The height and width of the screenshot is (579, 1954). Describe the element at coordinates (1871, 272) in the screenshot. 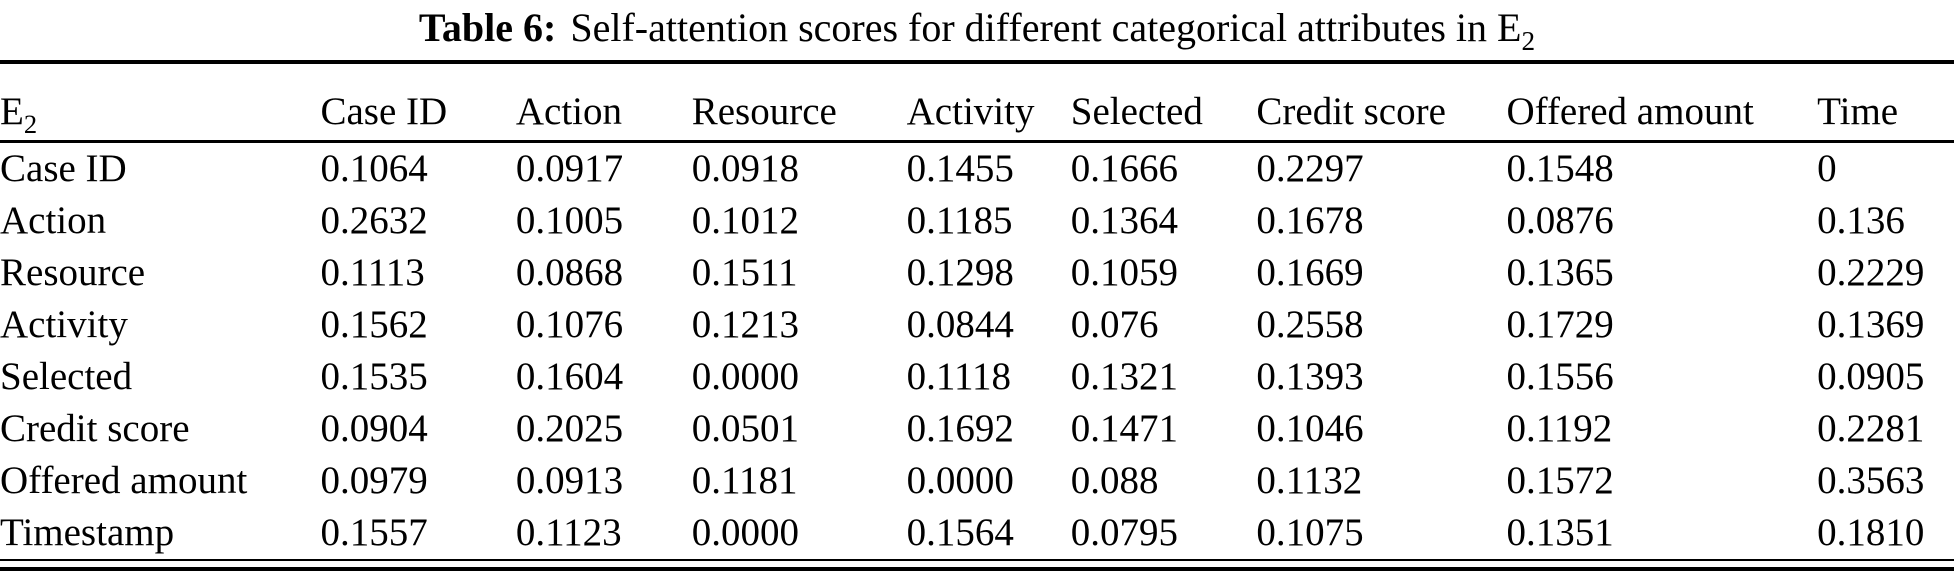

I see `cell: 0.2229` at that location.